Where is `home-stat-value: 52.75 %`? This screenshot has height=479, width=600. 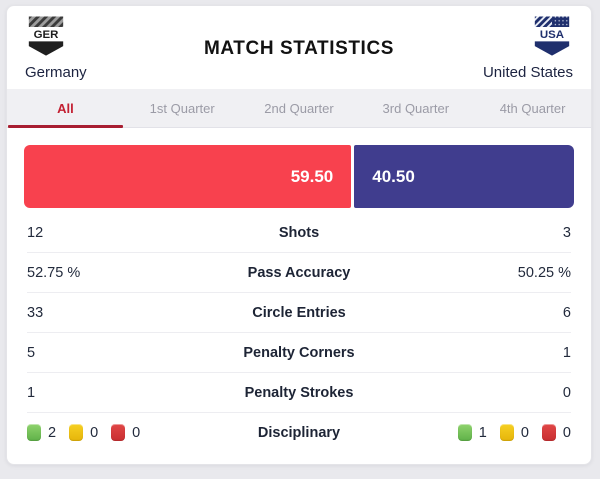 home-stat-value: 52.75 % is located at coordinates (54, 272).